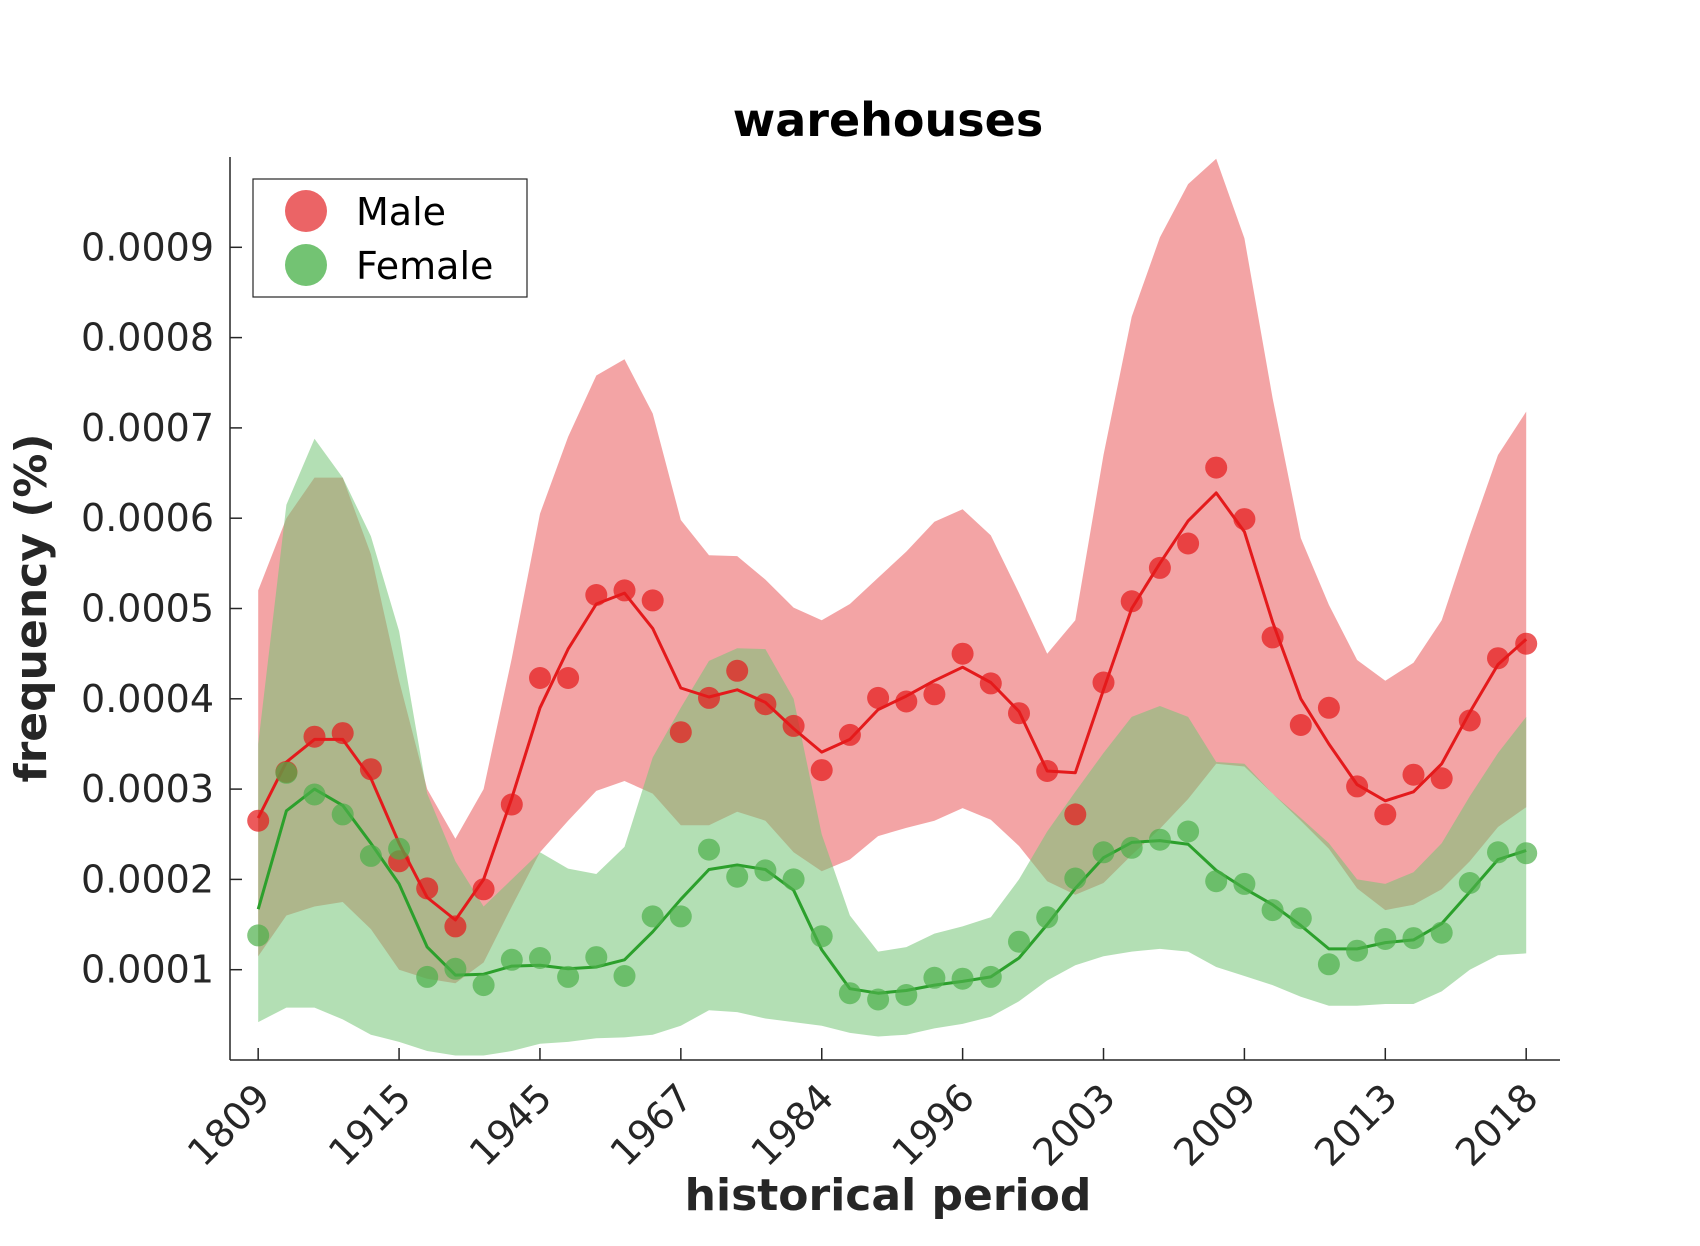  What do you see at coordinates (147, 518) in the screenshot?
I see `y-tick-label: 0.0006` at bounding box center [147, 518].